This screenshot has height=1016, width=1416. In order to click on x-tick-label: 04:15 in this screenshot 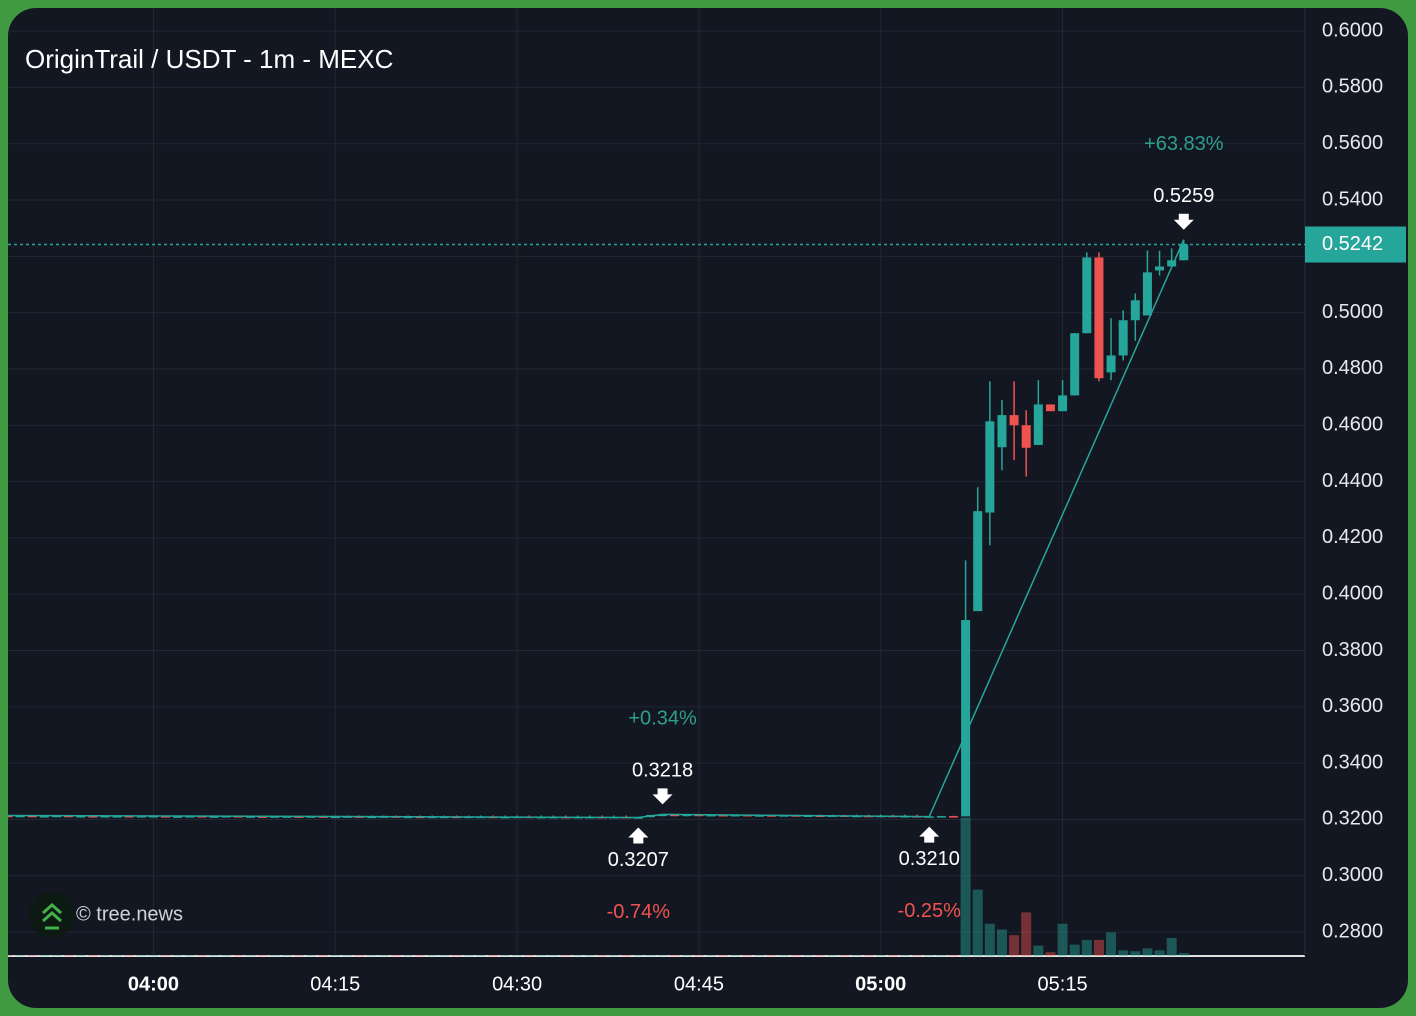, I will do `click(335, 984)`.